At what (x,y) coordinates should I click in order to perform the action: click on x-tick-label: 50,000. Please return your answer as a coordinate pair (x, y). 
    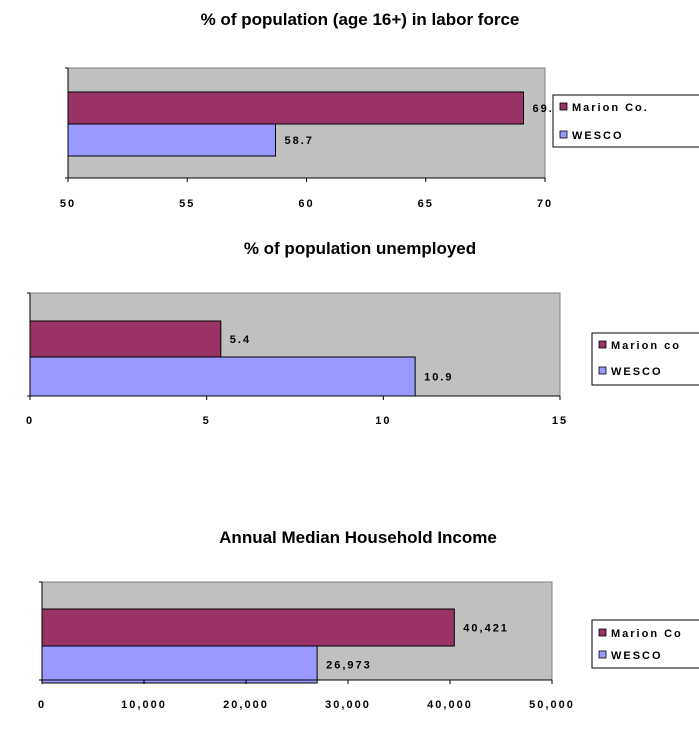
    Looking at the image, I should click on (552, 705).